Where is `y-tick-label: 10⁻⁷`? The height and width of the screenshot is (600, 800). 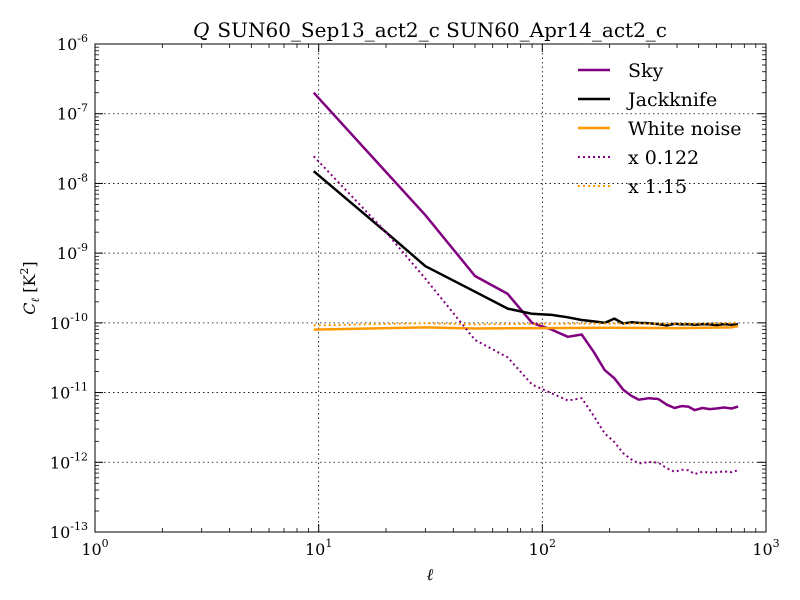
y-tick-label: 10⁻⁷ is located at coordinates (72, 113).